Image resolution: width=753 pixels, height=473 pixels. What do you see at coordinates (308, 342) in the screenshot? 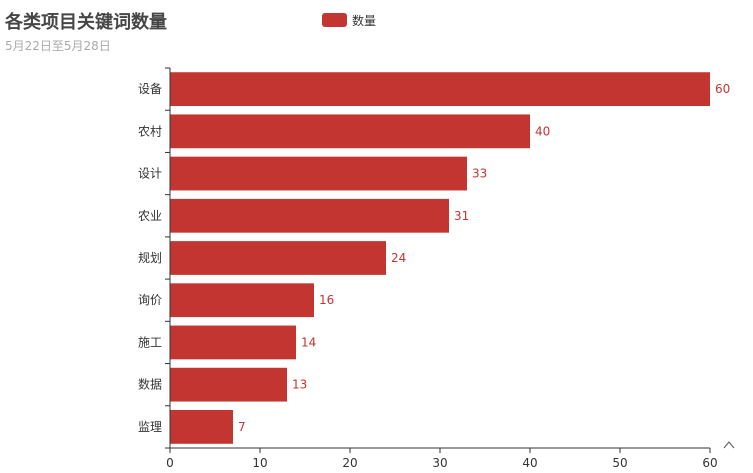
I see `bar-value-label-6: 14` at bounding box center [308, 342].